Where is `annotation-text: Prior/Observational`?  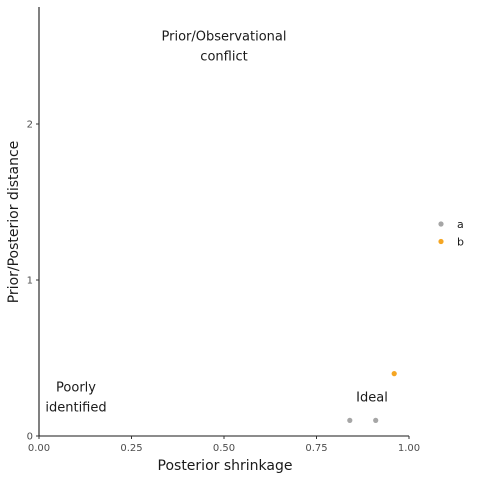
annotation-text: Prior/Observational is located at coordinates (224, 37).